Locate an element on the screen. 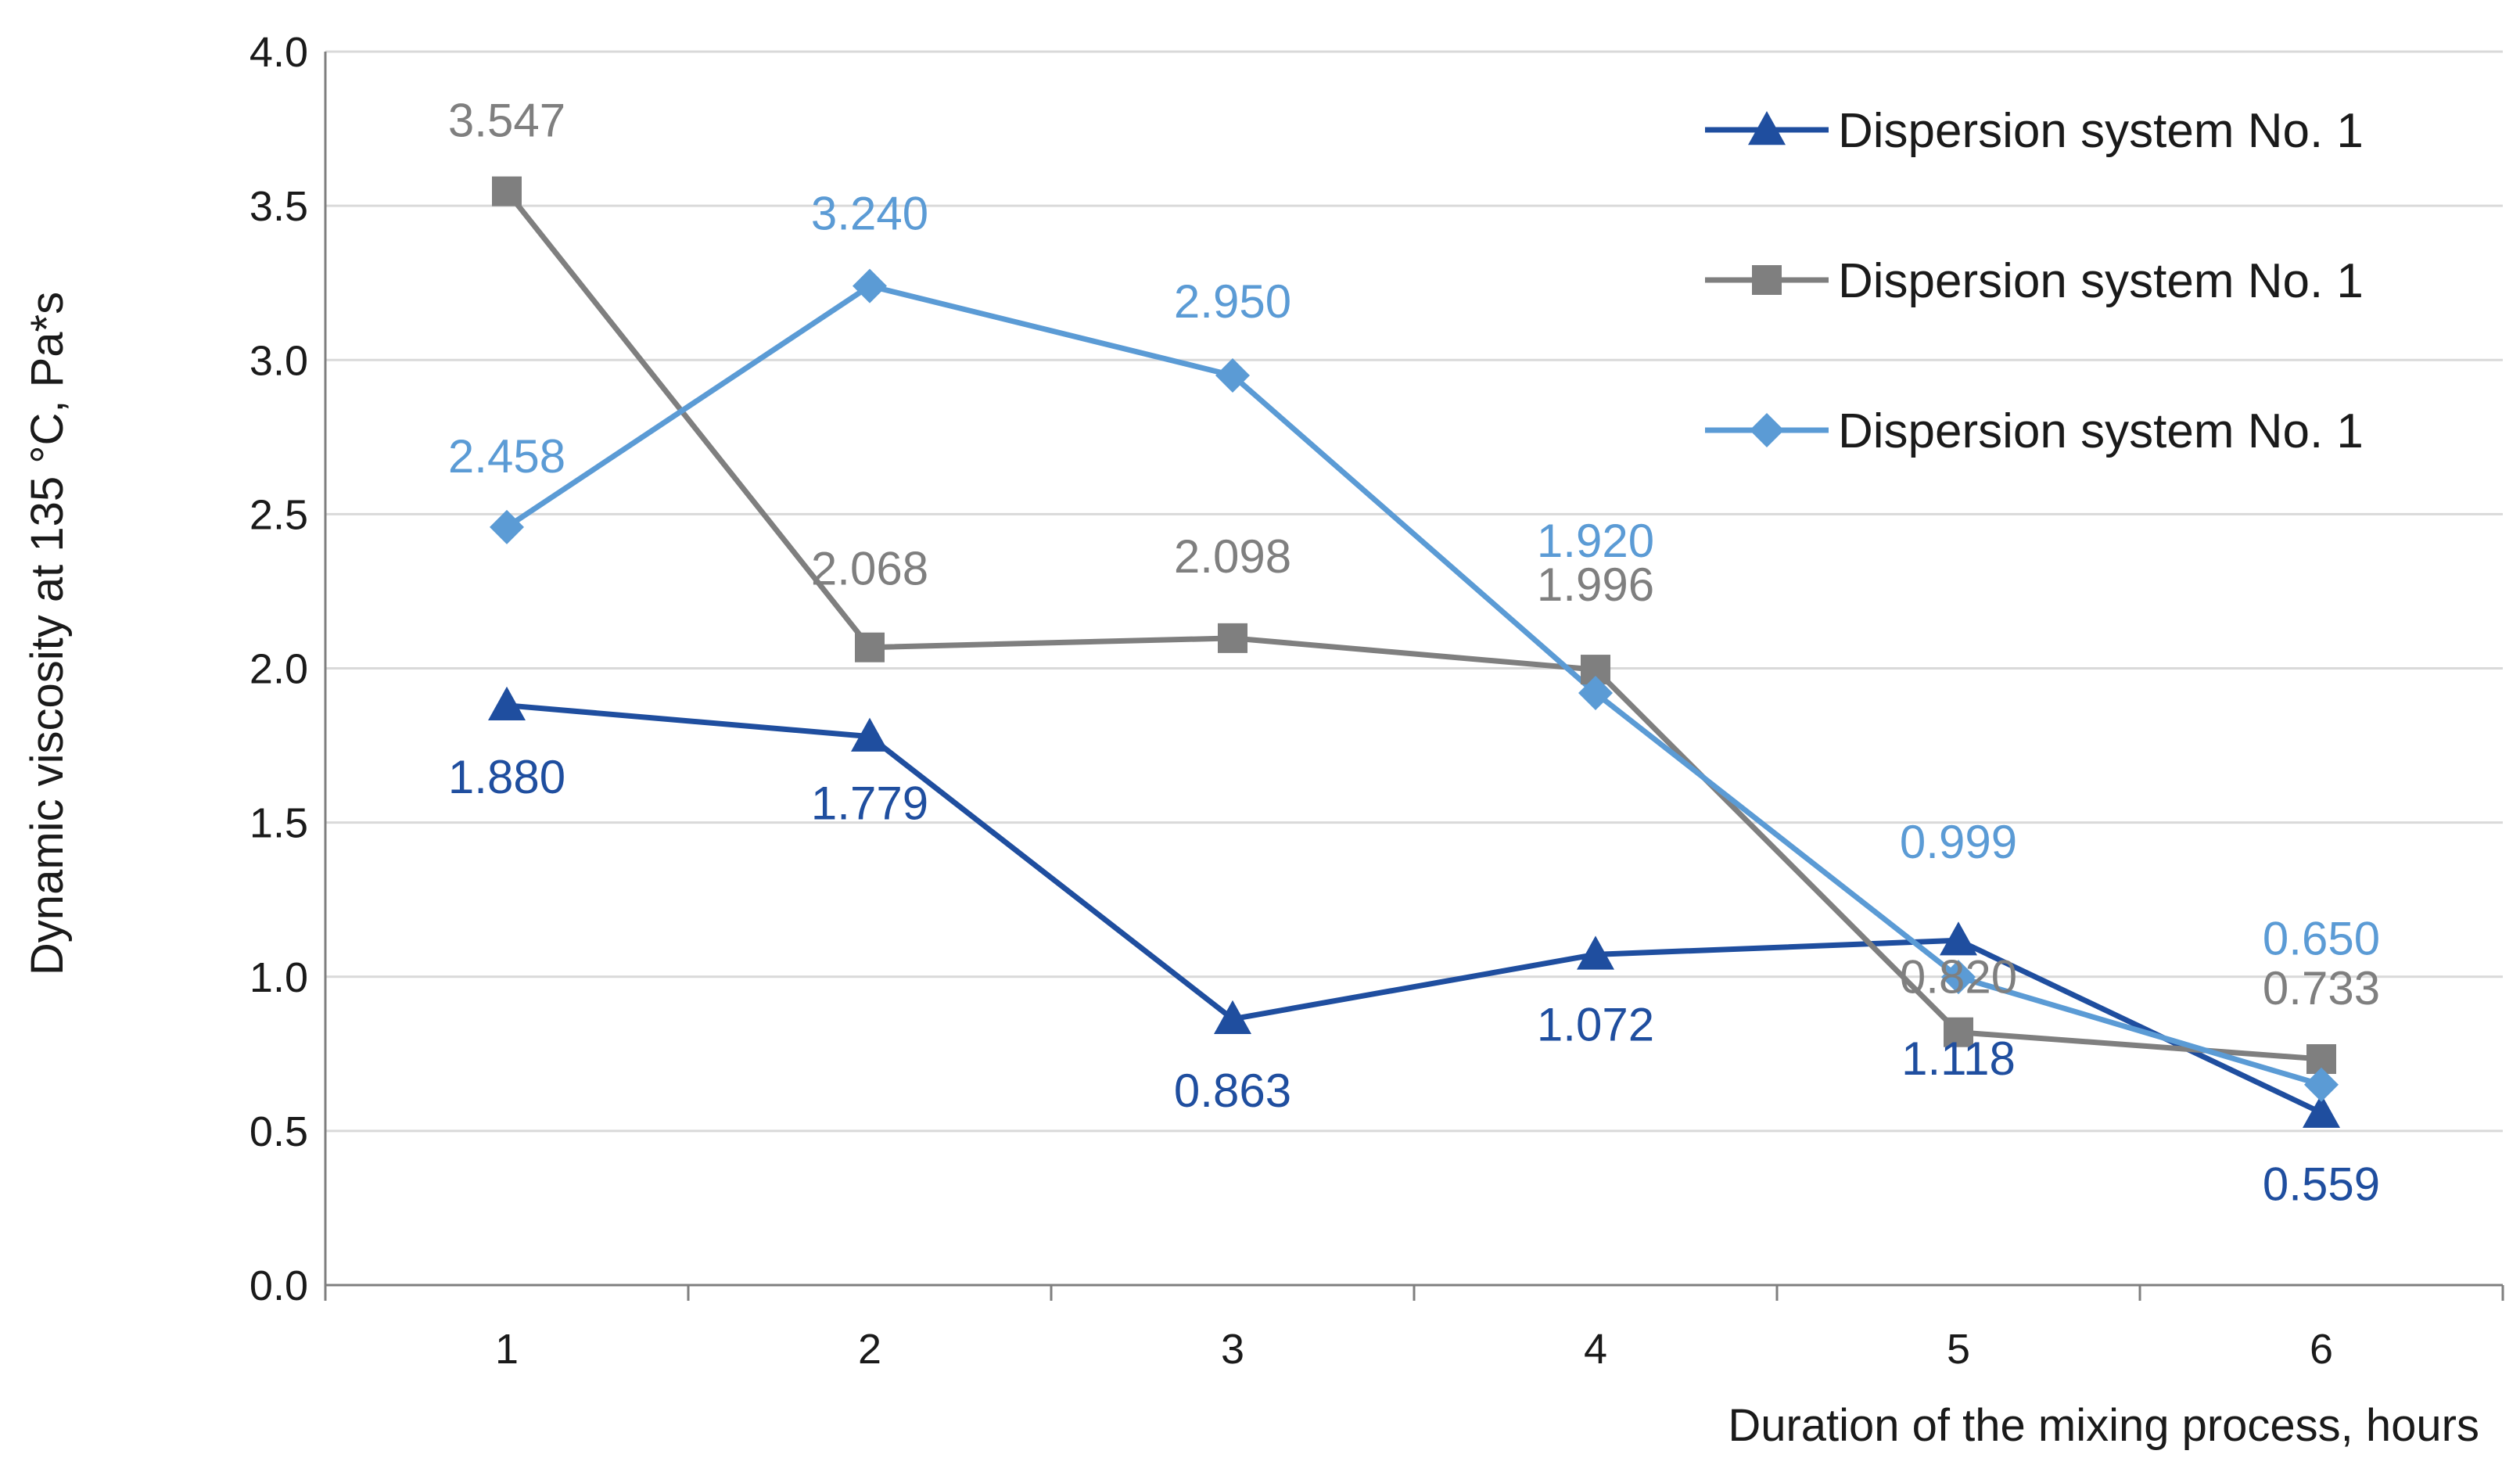 The height and width of the screenshot is (1465, 2520). data-label: 1.920 is located at coordinates (1595, 541).